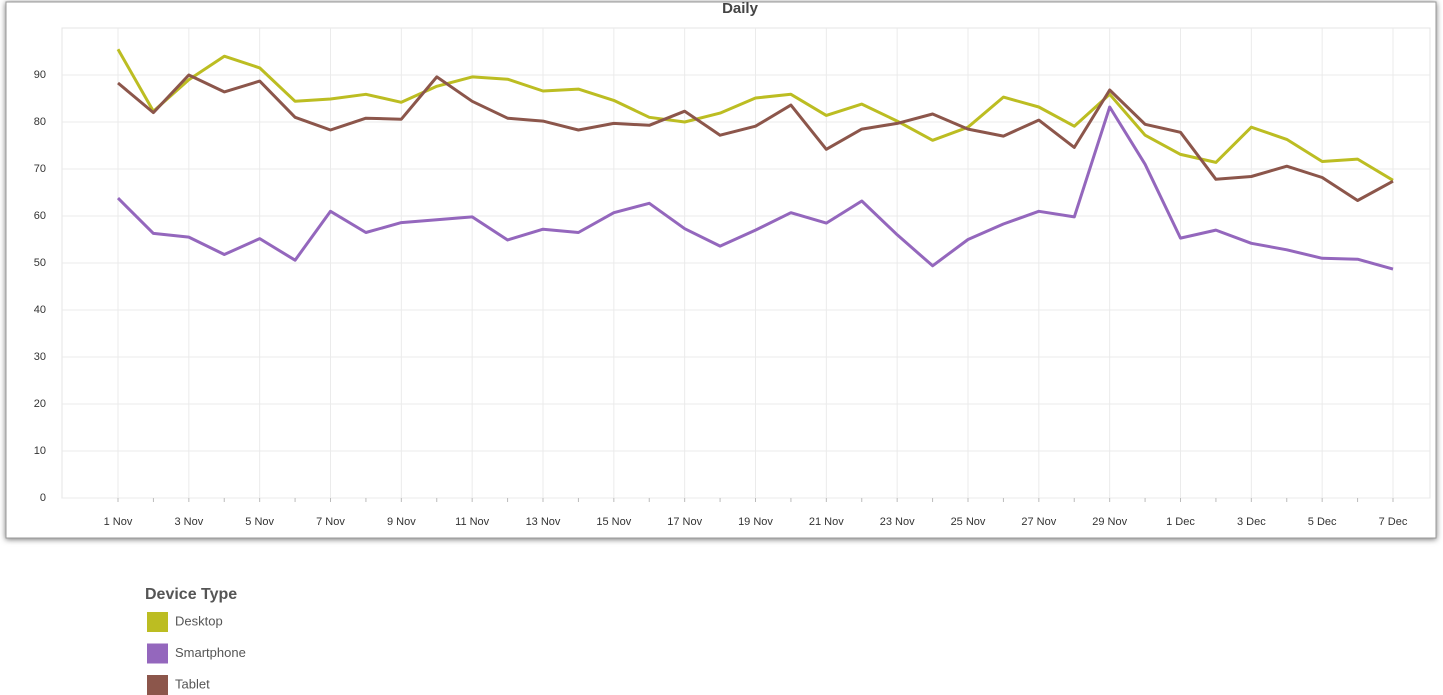  I want to click on x-tick-label: 29 Nov, so click(1109, 522).